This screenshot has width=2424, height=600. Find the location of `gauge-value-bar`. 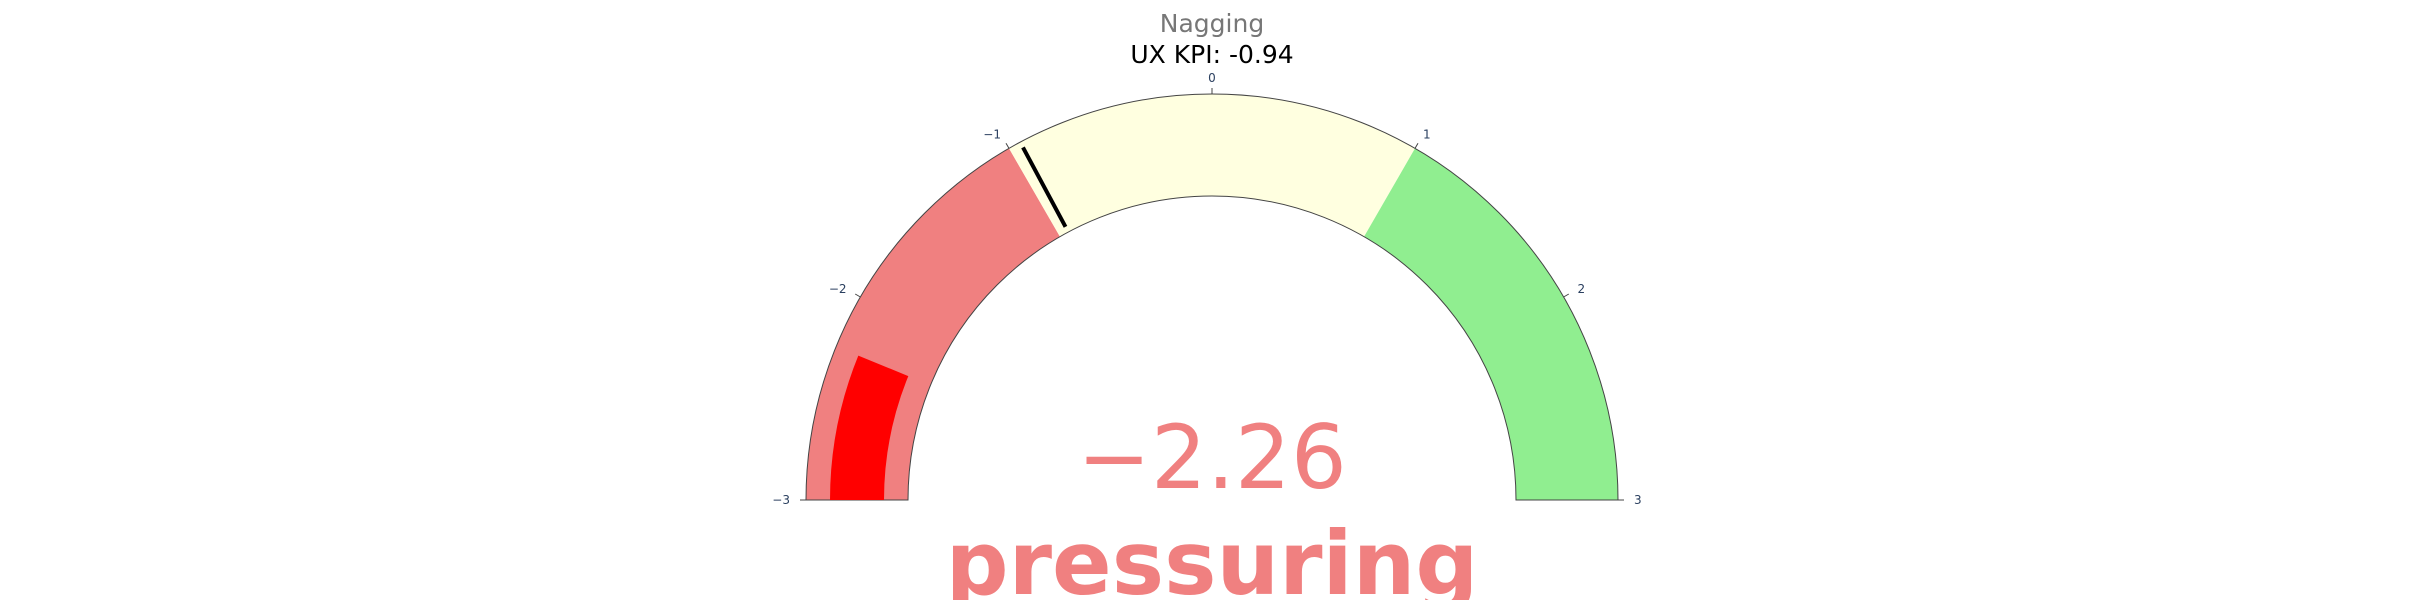

gauge-value-bar is located at coordinates (869, 427).